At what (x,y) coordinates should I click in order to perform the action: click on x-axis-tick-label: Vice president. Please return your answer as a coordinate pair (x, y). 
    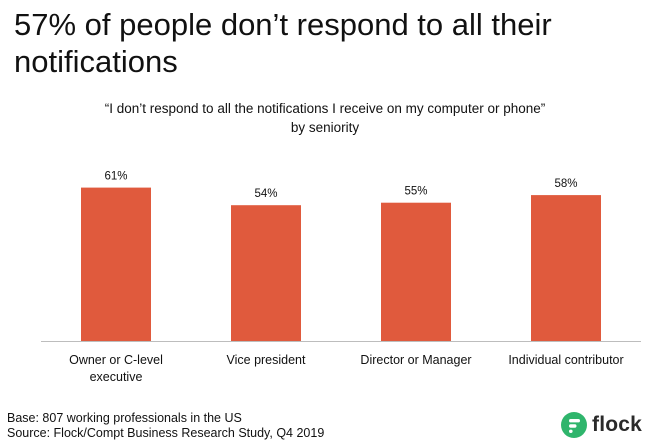
    Looking at the image, I should click on (267, 360).